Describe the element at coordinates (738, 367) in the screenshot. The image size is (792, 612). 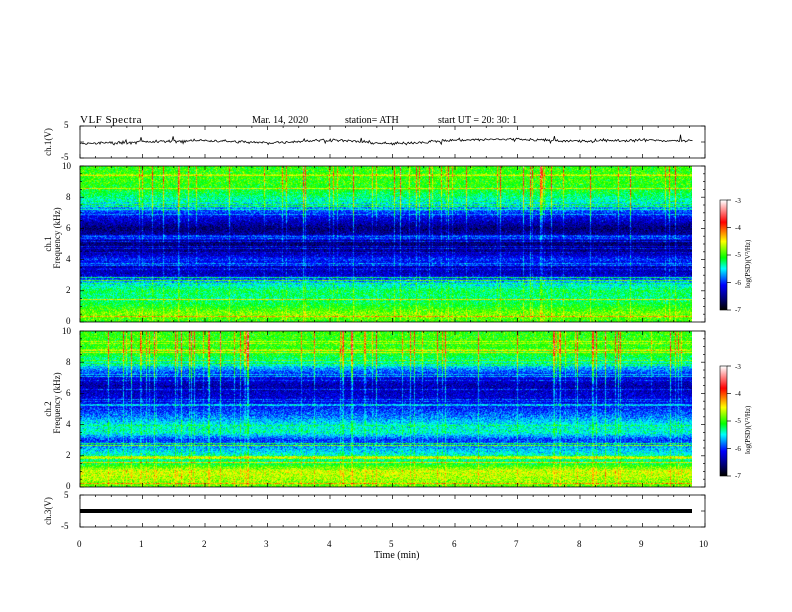
I see `cb2-tick: -3` at that location.